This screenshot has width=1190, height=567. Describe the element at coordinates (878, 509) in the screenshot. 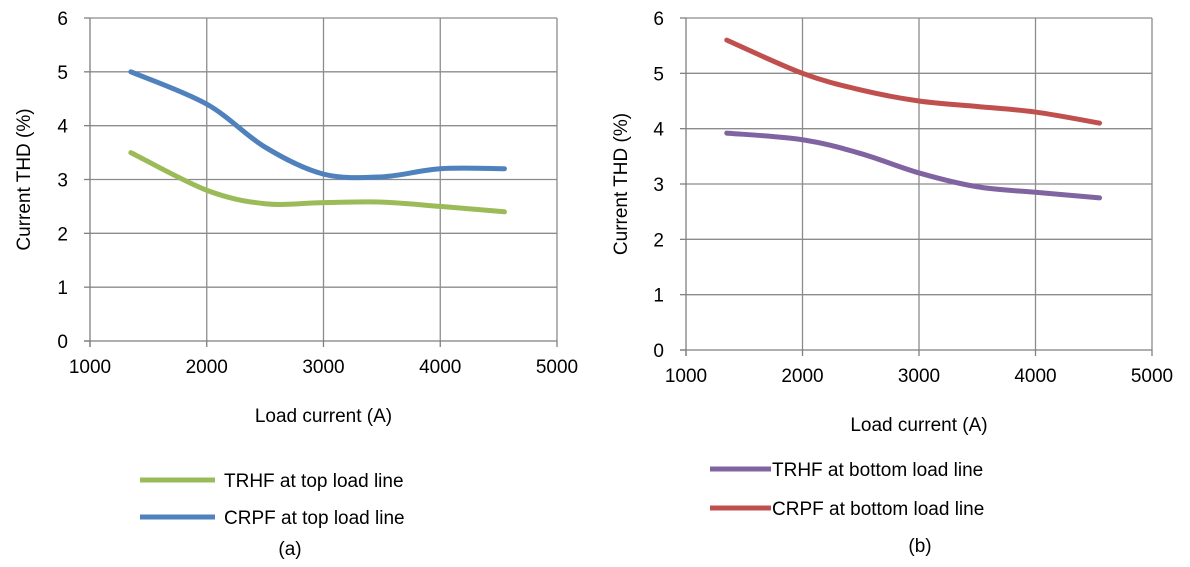

I see `legend-label-b-2: CRPF at bottom load line` at that location.